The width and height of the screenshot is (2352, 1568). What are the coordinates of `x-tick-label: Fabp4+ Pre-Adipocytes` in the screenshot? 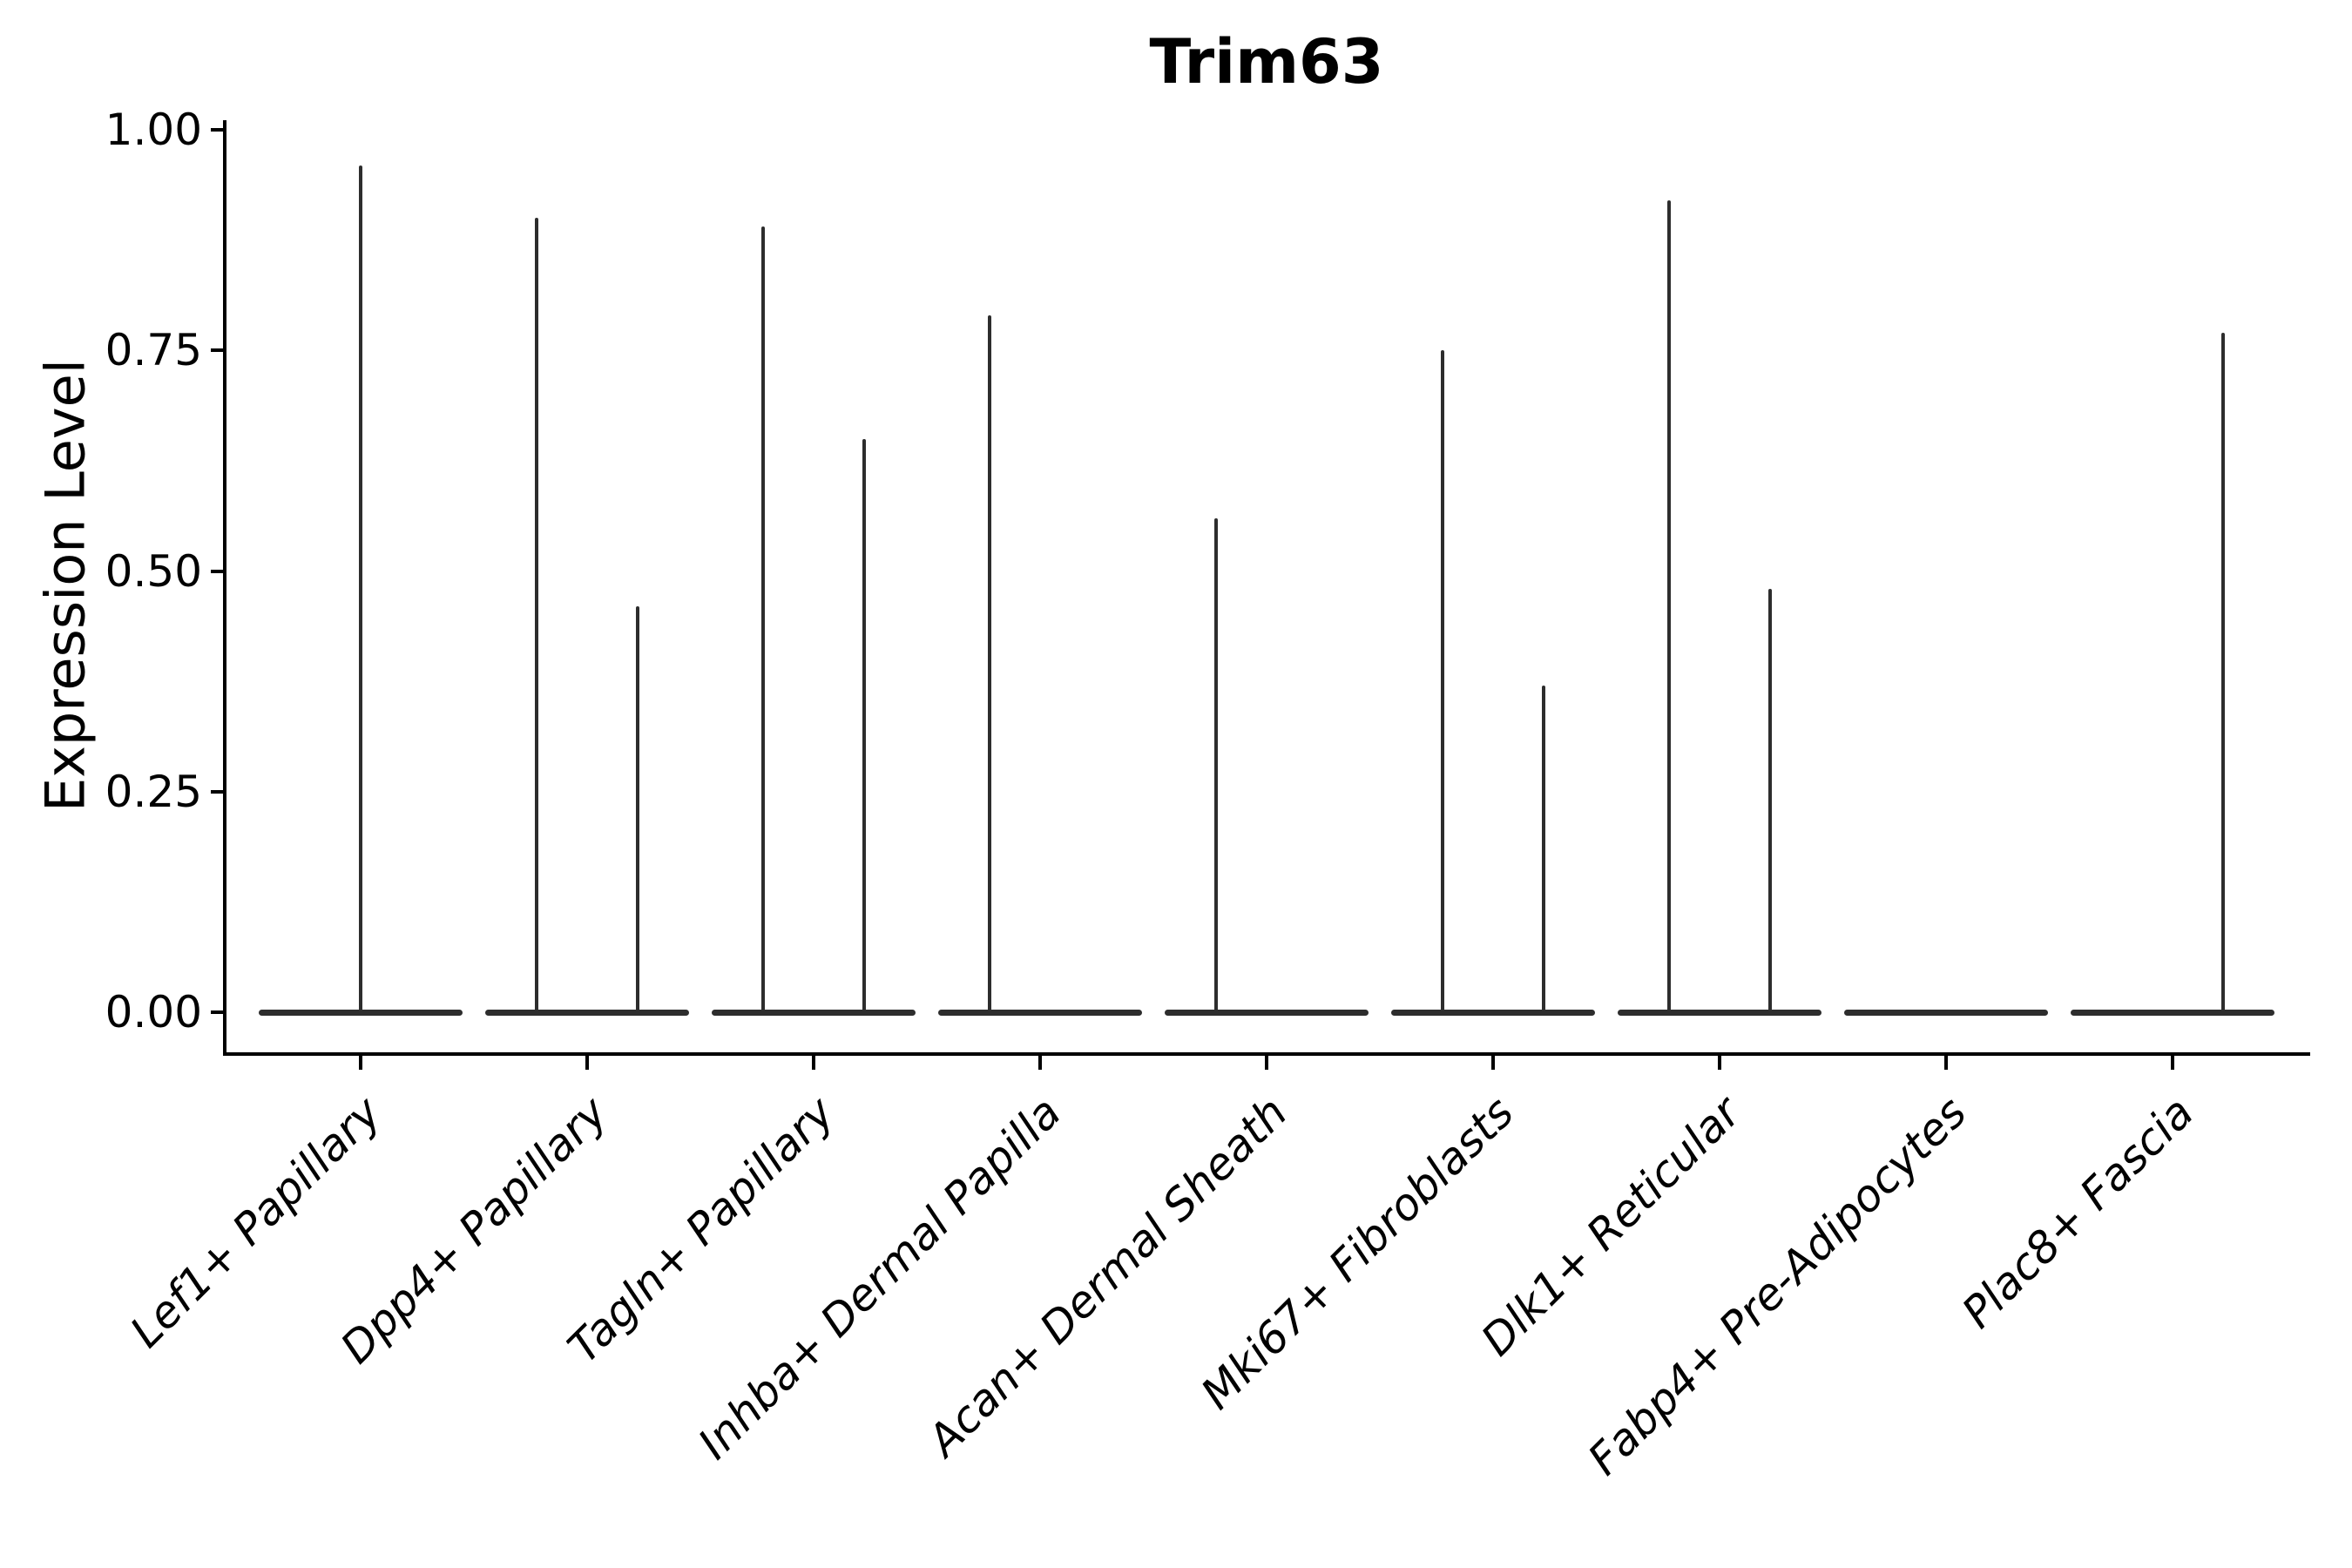 It's located at (1777, 1285).